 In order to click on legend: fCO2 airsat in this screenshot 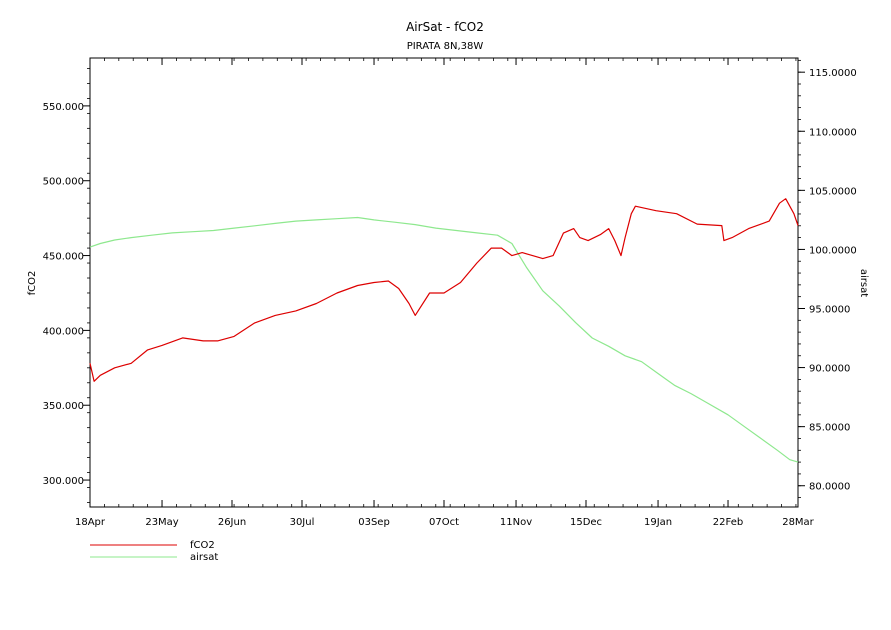, I will do `click(154, 551)`.